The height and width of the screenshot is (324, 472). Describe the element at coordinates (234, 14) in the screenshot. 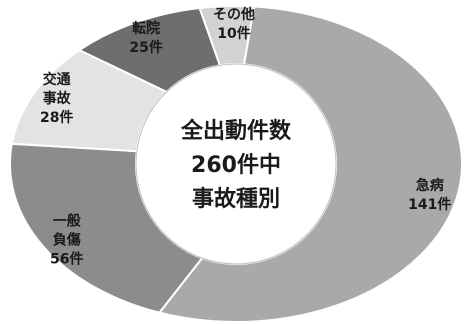

I see `slice-label-line: その他` at that location.